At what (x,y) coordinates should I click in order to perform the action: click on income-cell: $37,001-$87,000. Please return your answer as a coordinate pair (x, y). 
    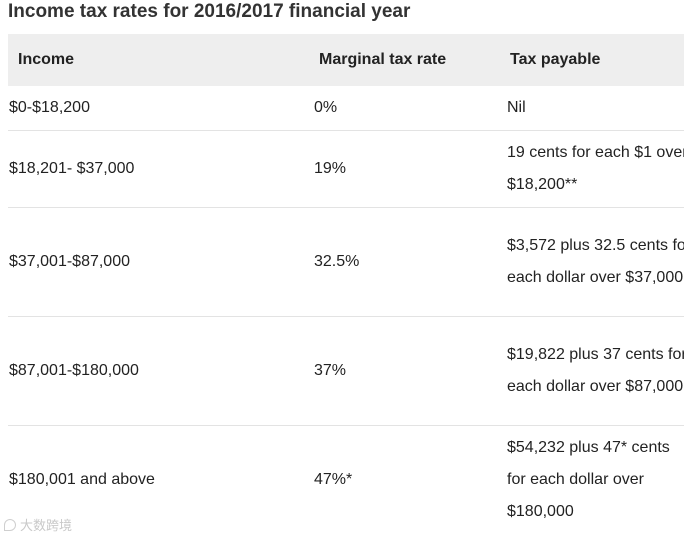
    Looking at the image, I should click on (161, 262).